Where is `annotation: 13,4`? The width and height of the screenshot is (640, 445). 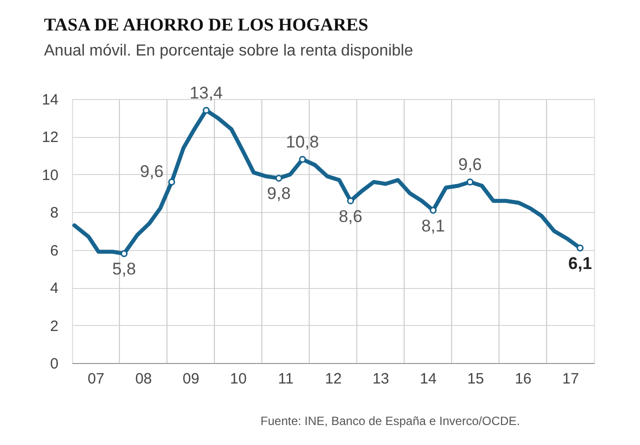
annotation: 13,4 is located at coordinates (206, 92).